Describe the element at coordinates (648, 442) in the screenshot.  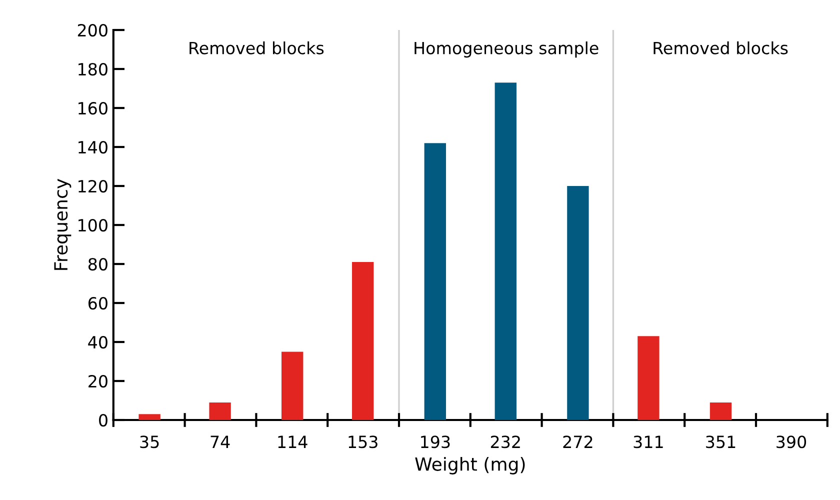
I see `x-tick-label: 311` at that location.